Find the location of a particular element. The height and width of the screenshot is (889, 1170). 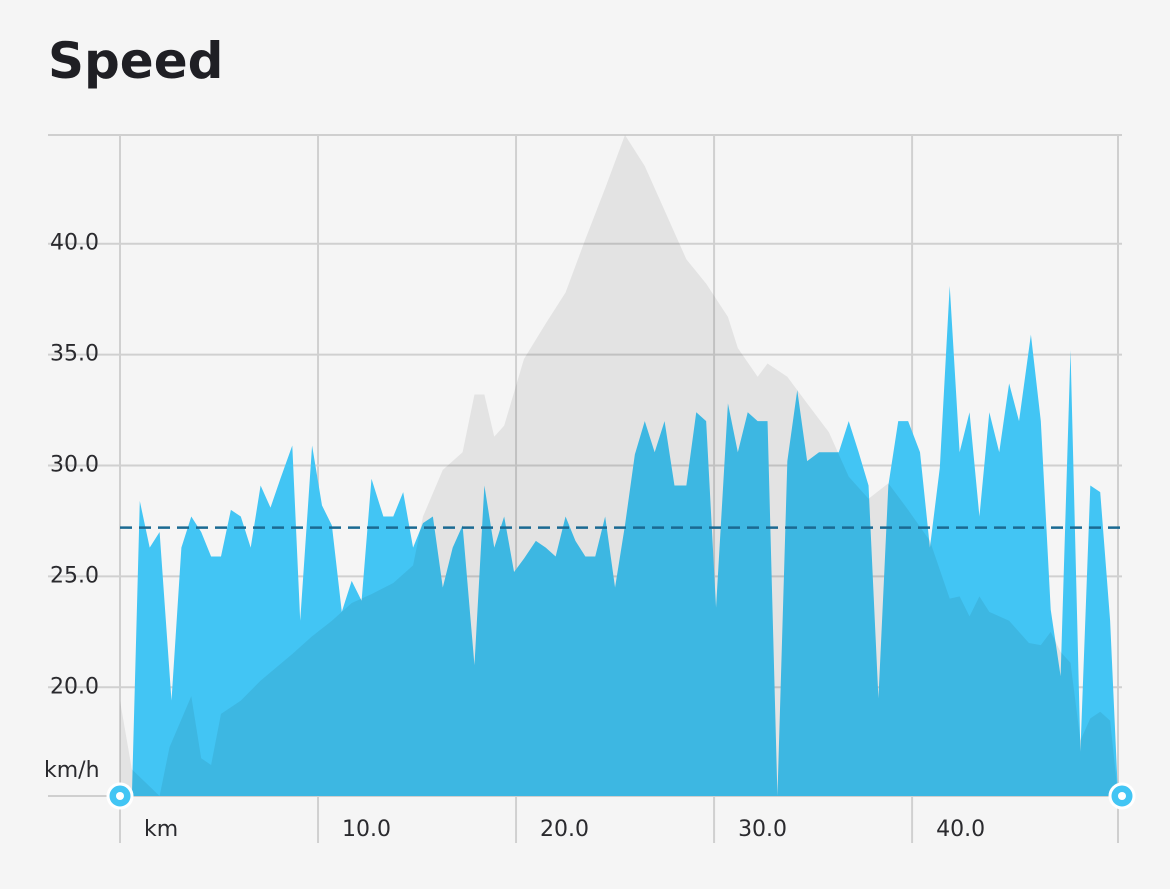

x-tick-label: 30.0 is located at coordinates (762, 829).